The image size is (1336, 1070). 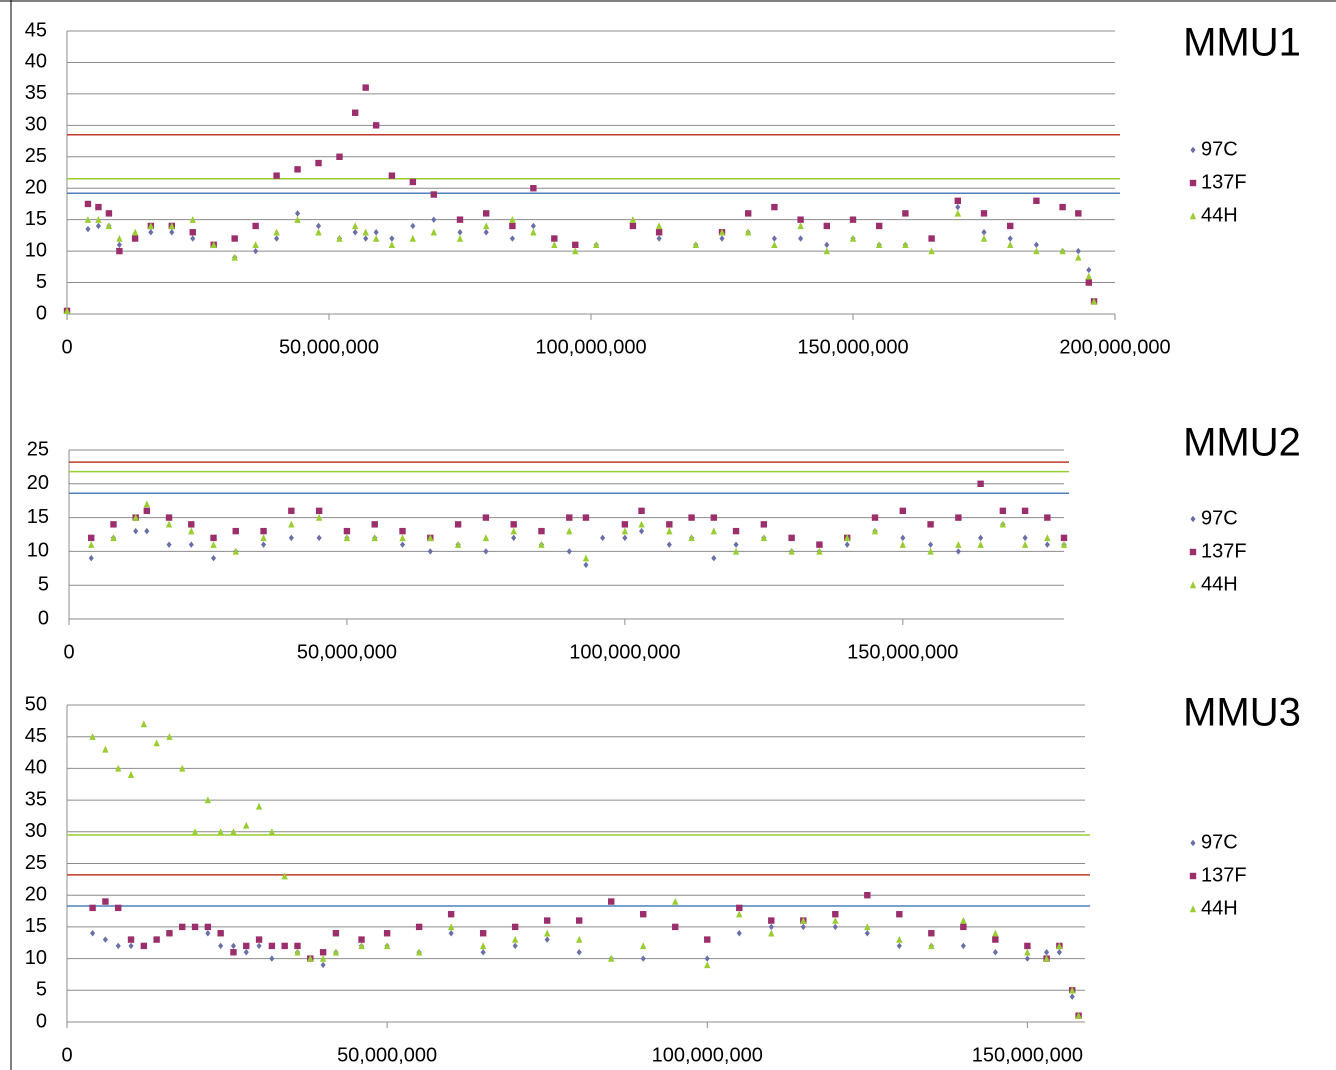 What do you see at coordinates (36, 219) in the screenshot?
I see `y-tick-label: 15` at bounding box center [36, 219].